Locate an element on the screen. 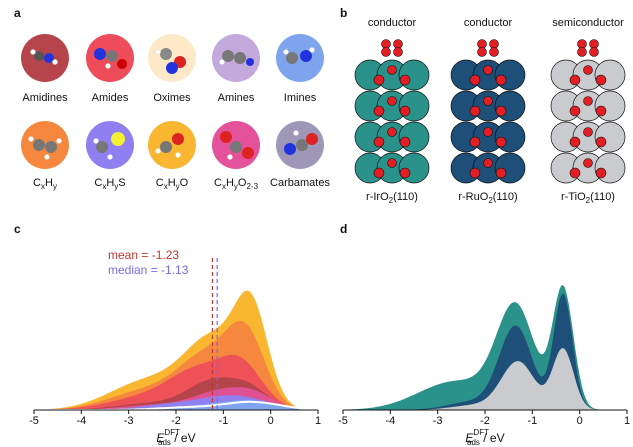 This screenshot has height=447, width=633. median-label: median = -1.13 is located at coordinates (148, 270).